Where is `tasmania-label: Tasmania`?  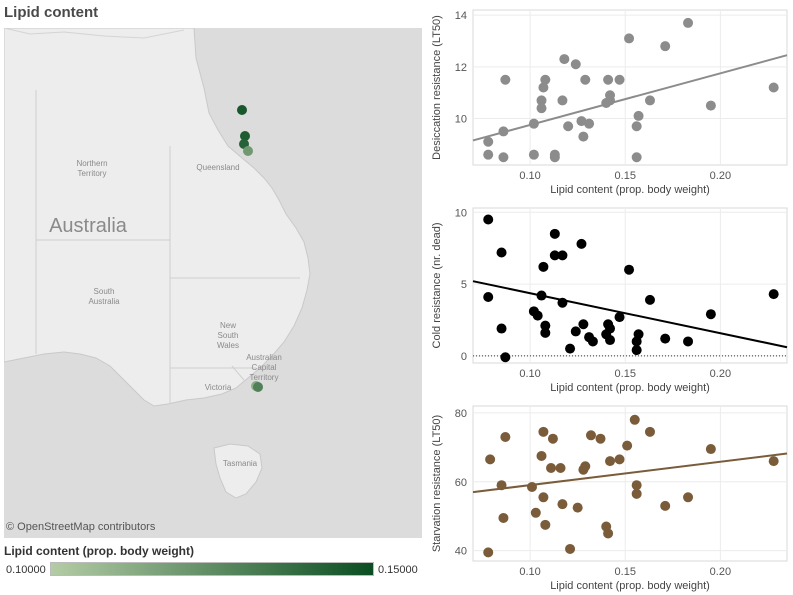
tasmania-label: Tasmania is located at coordinates (240, 463).